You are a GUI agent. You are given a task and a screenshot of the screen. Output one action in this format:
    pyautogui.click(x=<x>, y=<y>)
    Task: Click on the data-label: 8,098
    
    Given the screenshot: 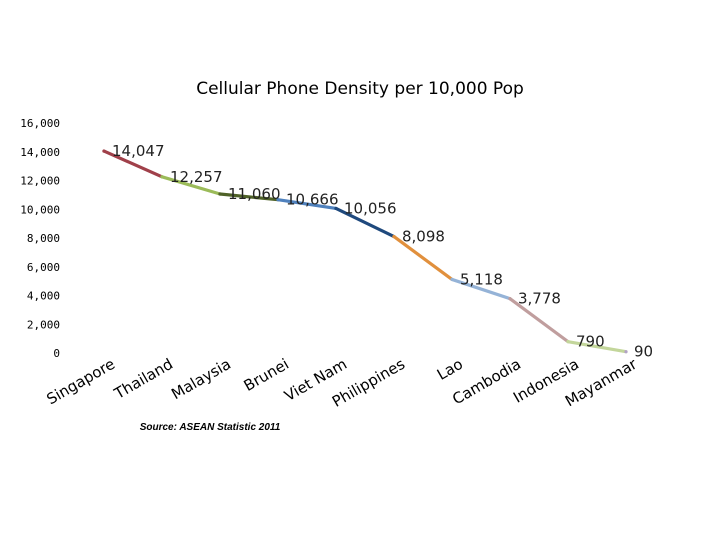 What is the action you would take?
    pyautogui.click(x=423, y=237)
    